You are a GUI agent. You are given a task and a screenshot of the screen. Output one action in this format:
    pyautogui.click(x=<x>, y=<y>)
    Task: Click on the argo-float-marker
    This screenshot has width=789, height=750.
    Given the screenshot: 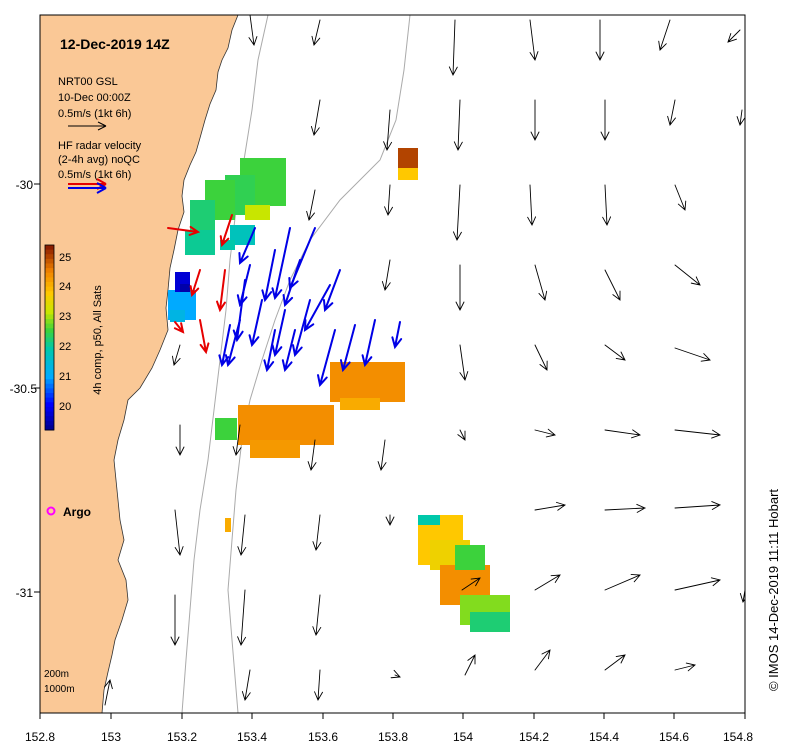 What is the action you would take?
    pyautogui.click(x=51, y=511)
    